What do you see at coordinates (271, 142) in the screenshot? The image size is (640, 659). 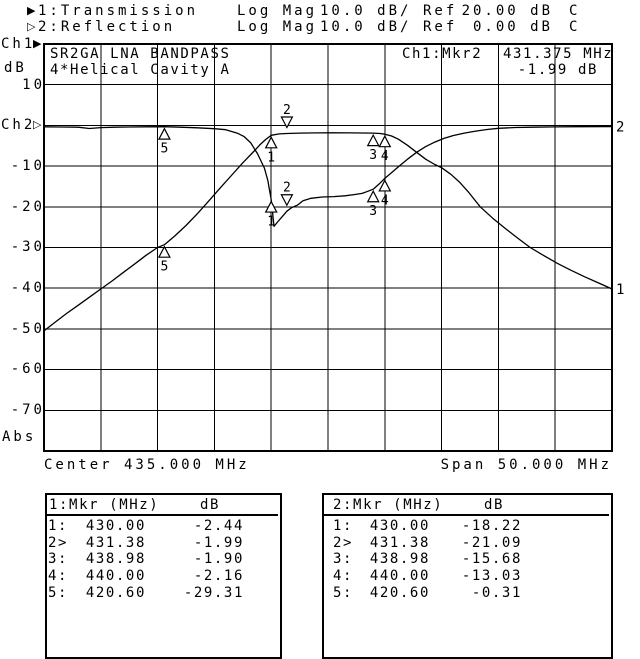 I see `marker-1-ch1-icon` at bounding box center [271, 142].